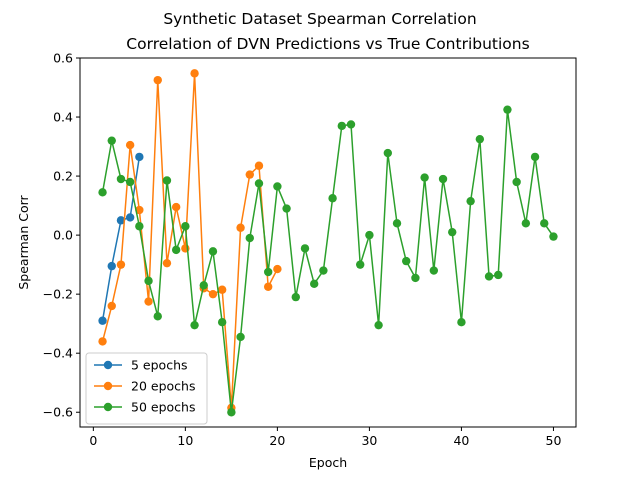  I want to click on x-tick-label: 40, so click(461, 440).